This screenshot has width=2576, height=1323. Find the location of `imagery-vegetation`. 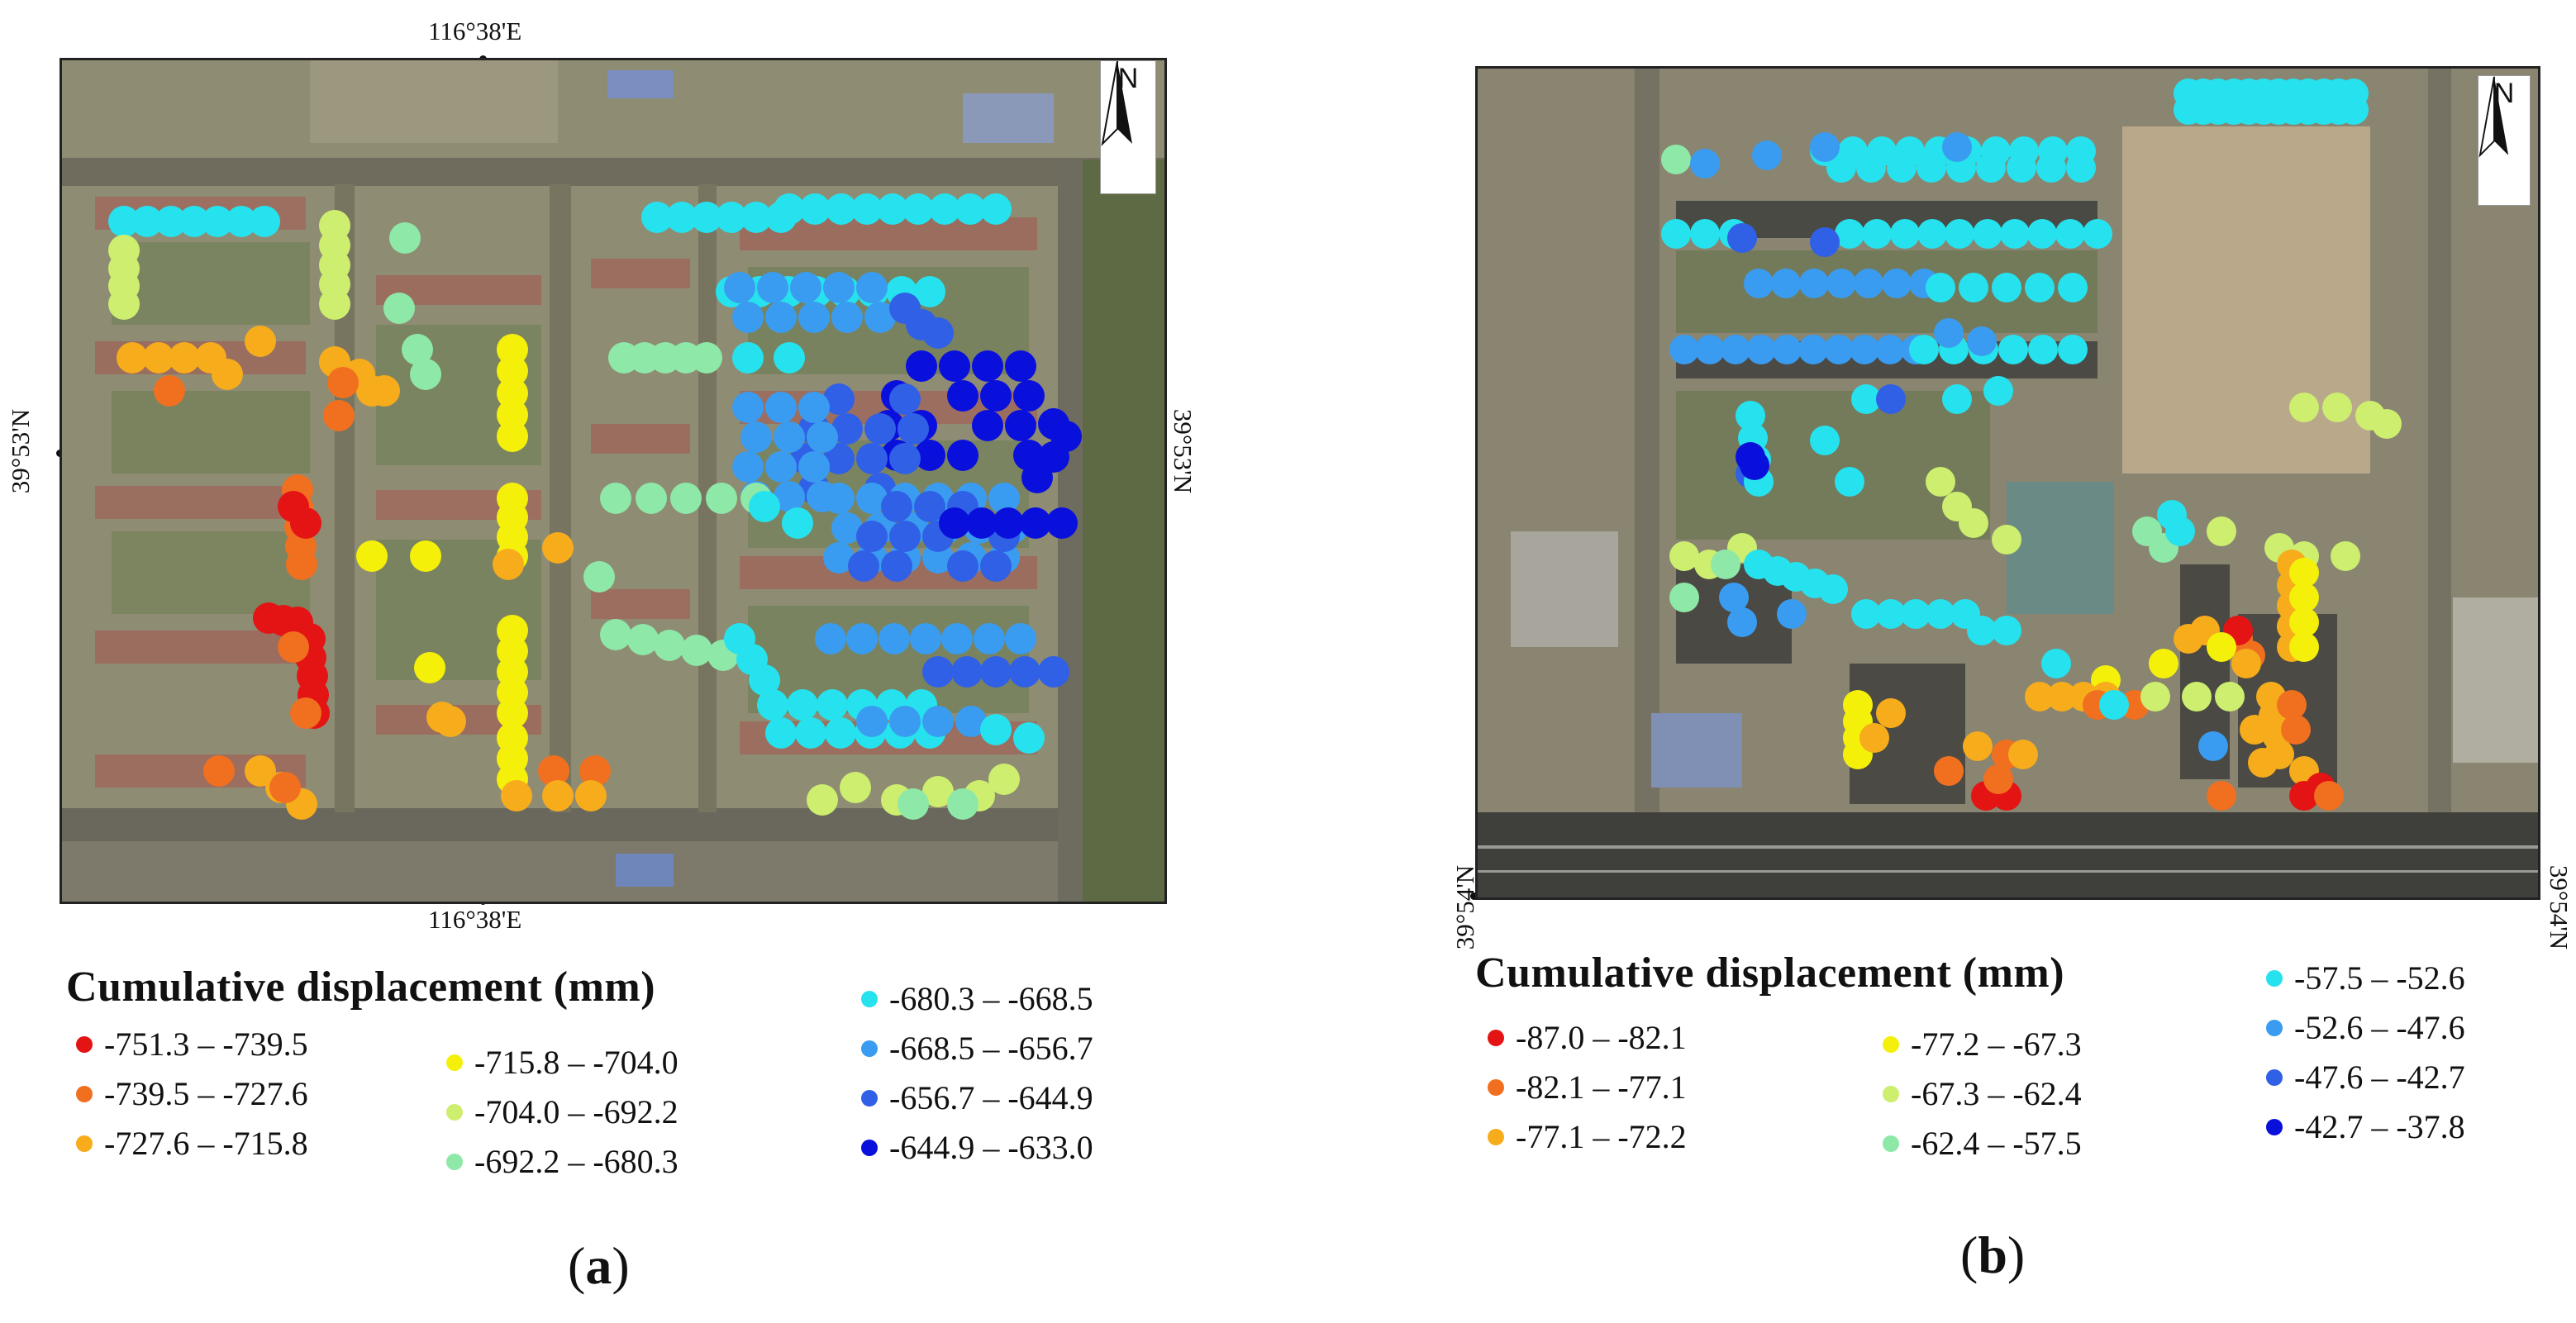

imagery-vegetation is located at coordinates (211, 283).